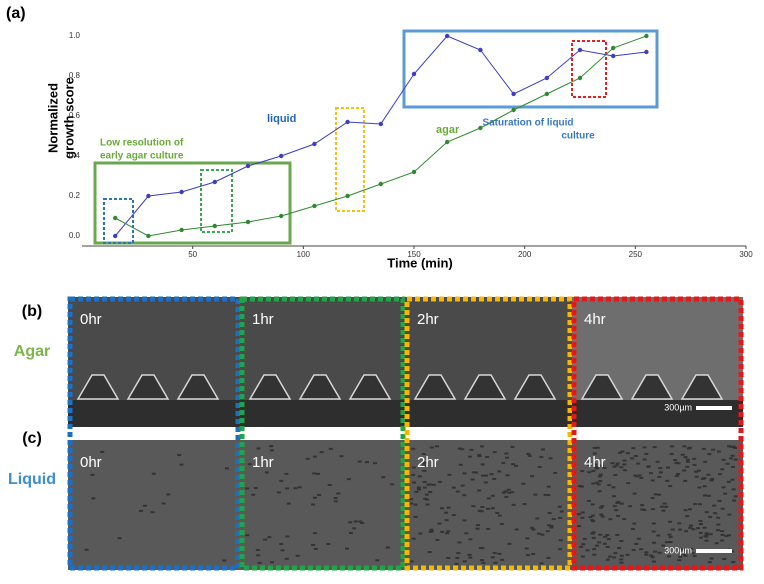  Describe the element at coordinates (142, 143) in the screenshot. I see `annotation: Low resolution of` at that location.